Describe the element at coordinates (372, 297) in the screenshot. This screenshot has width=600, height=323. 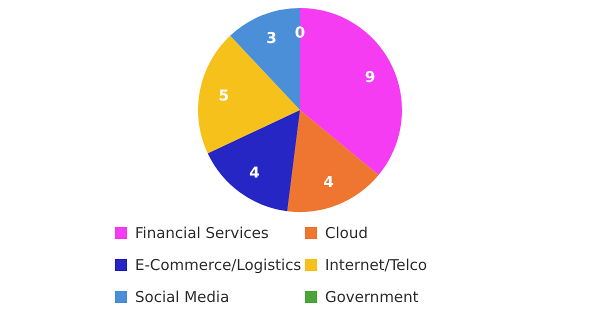
I see `legend-label: Government` at that location.